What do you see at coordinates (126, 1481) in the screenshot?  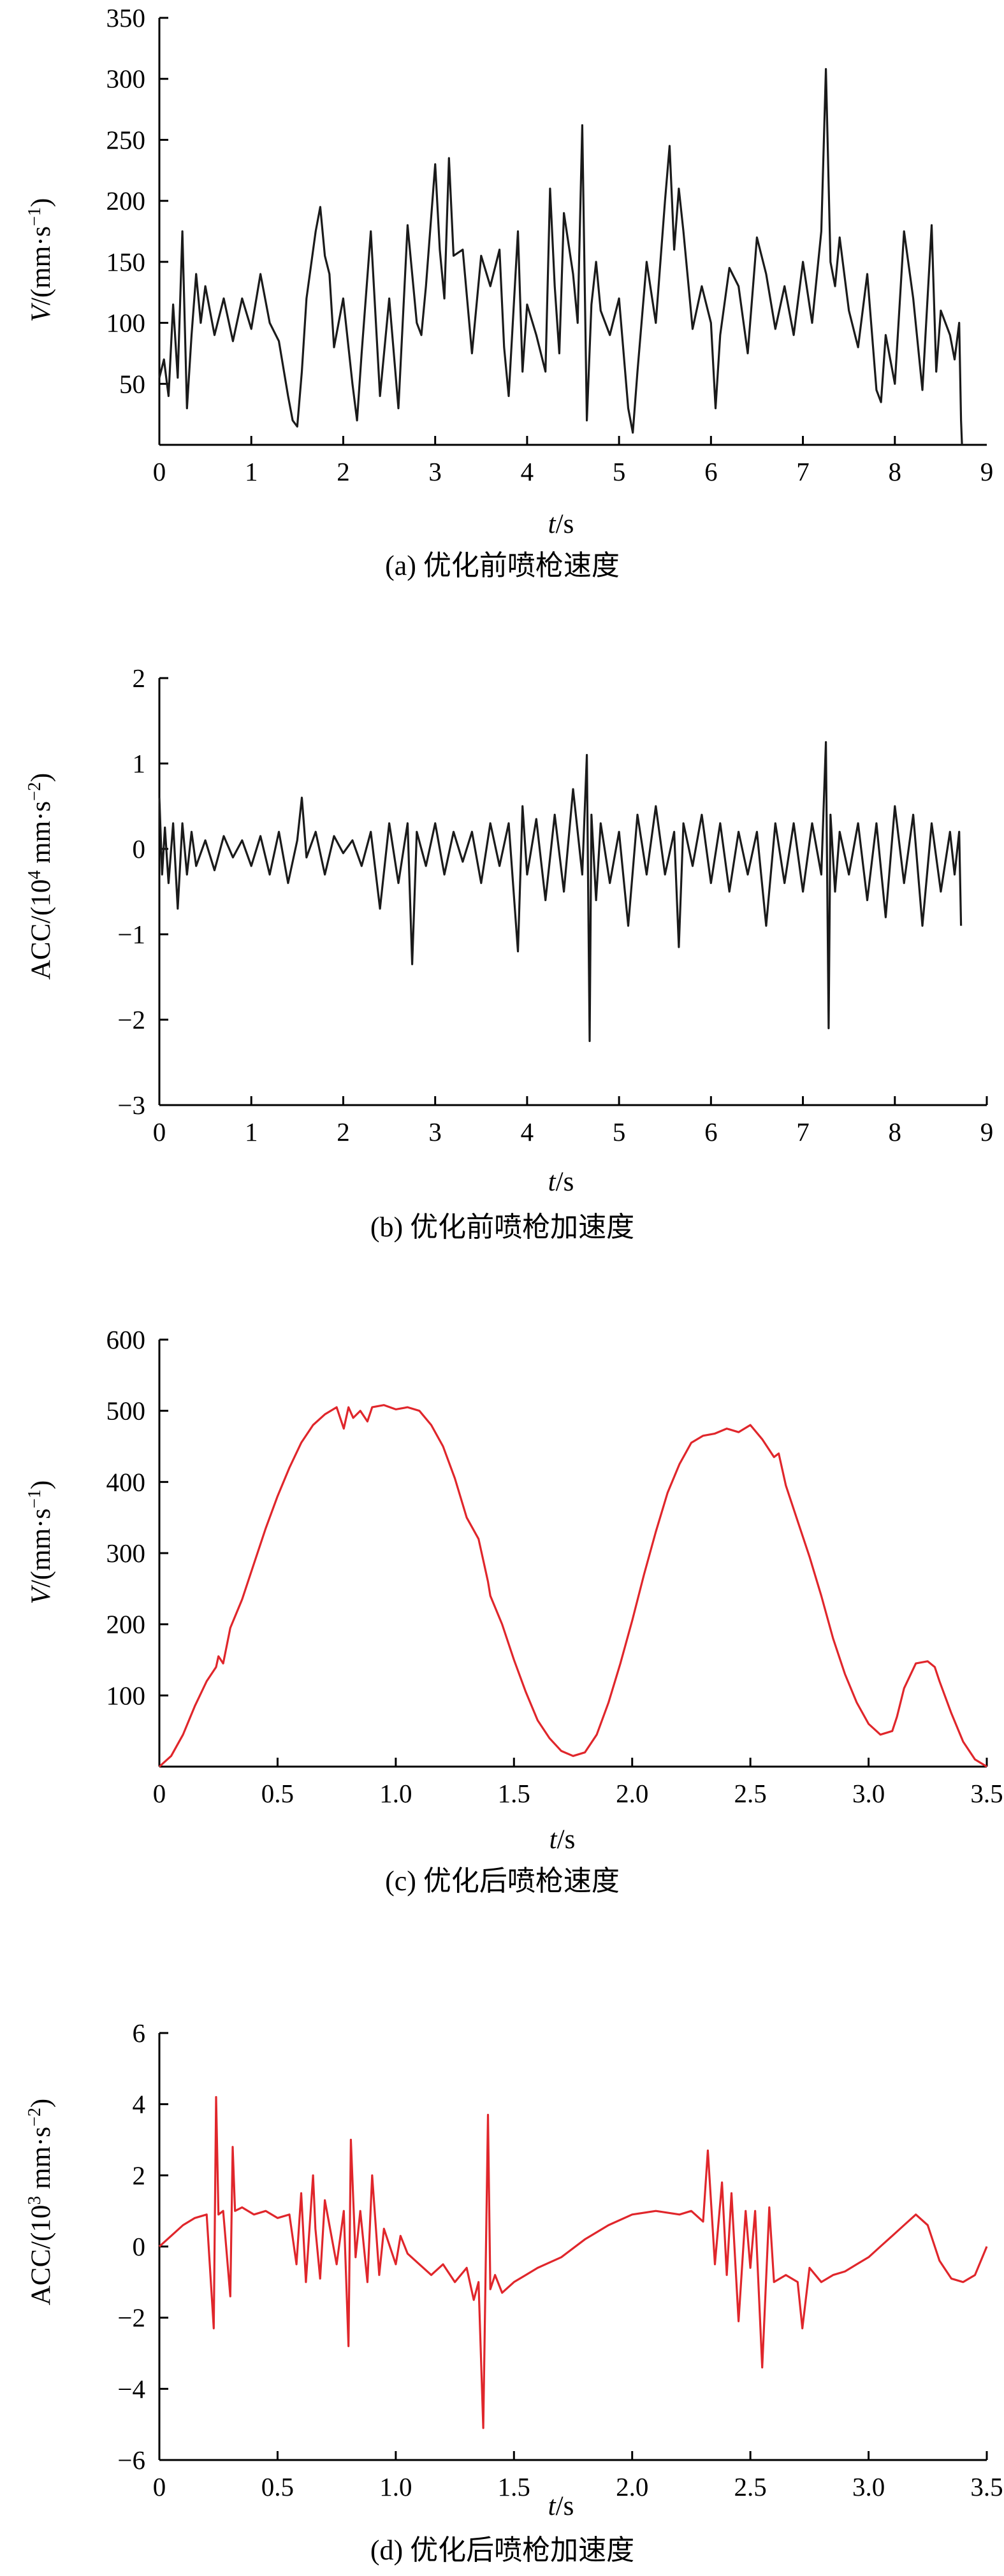 I see `panel-c-y-tick-label: 400` at bounding box center [126, 1481].